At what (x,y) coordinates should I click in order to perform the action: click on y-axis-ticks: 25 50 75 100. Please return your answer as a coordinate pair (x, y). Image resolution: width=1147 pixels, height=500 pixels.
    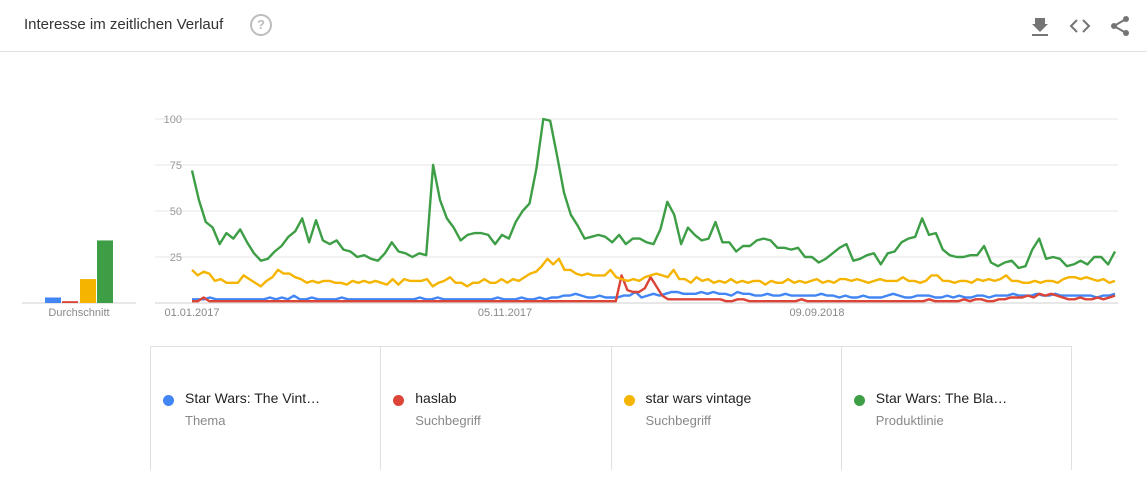
    Looking at the image, I should click on (173, 189).